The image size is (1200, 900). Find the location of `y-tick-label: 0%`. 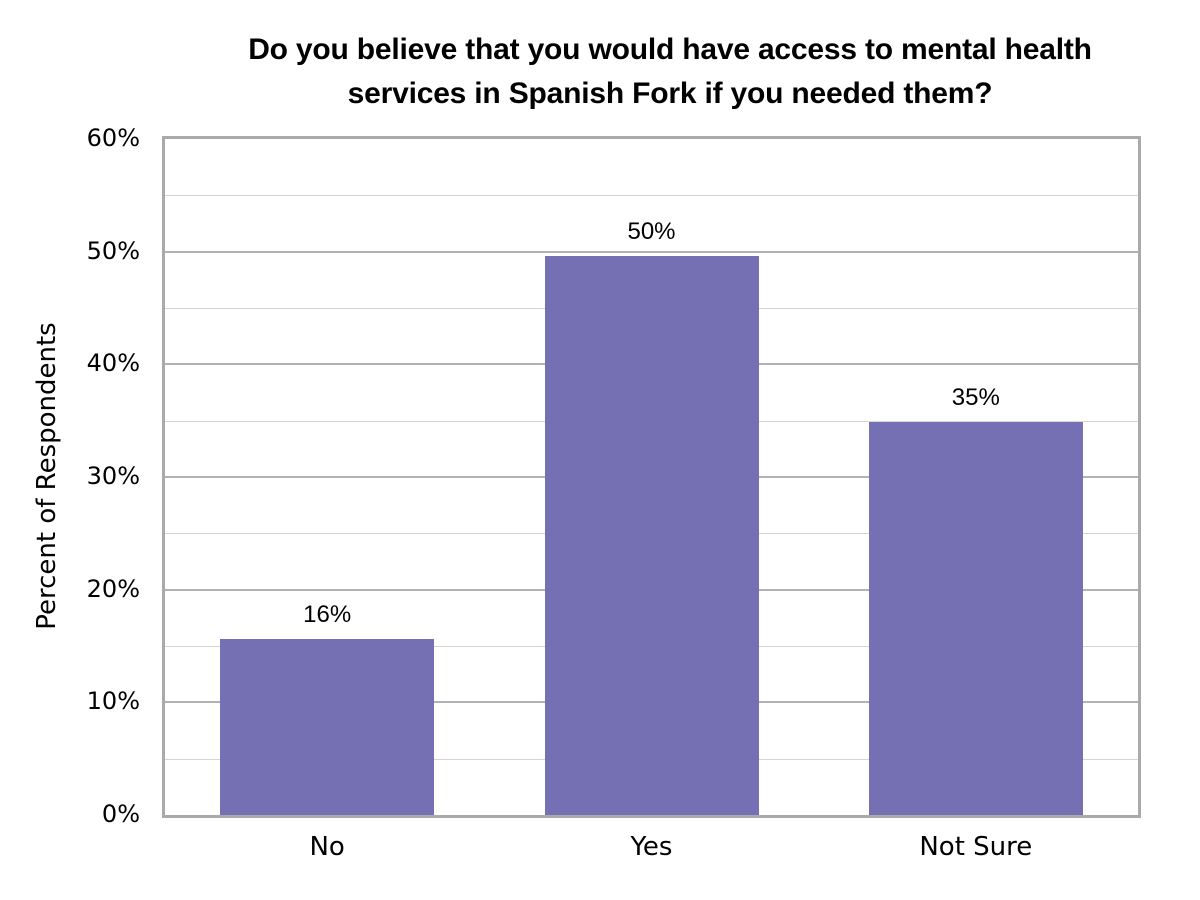

y-tick-label: 0% is located at coordinates (120, 814).